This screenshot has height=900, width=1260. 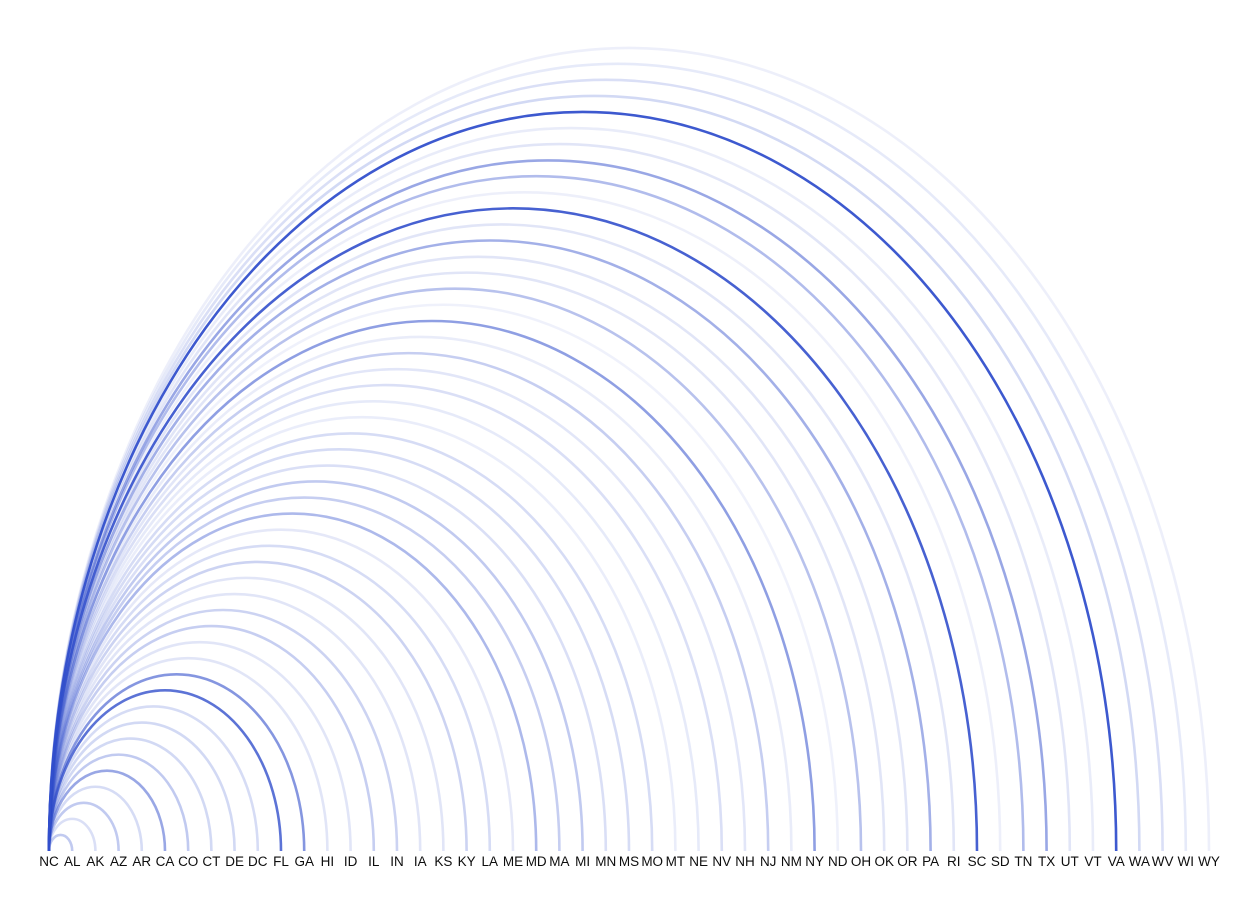 What do you see at coordinates (1186, 861) in the screenshot?
I see `axis-label-wi: WI` at bounding box center [1186, 861].